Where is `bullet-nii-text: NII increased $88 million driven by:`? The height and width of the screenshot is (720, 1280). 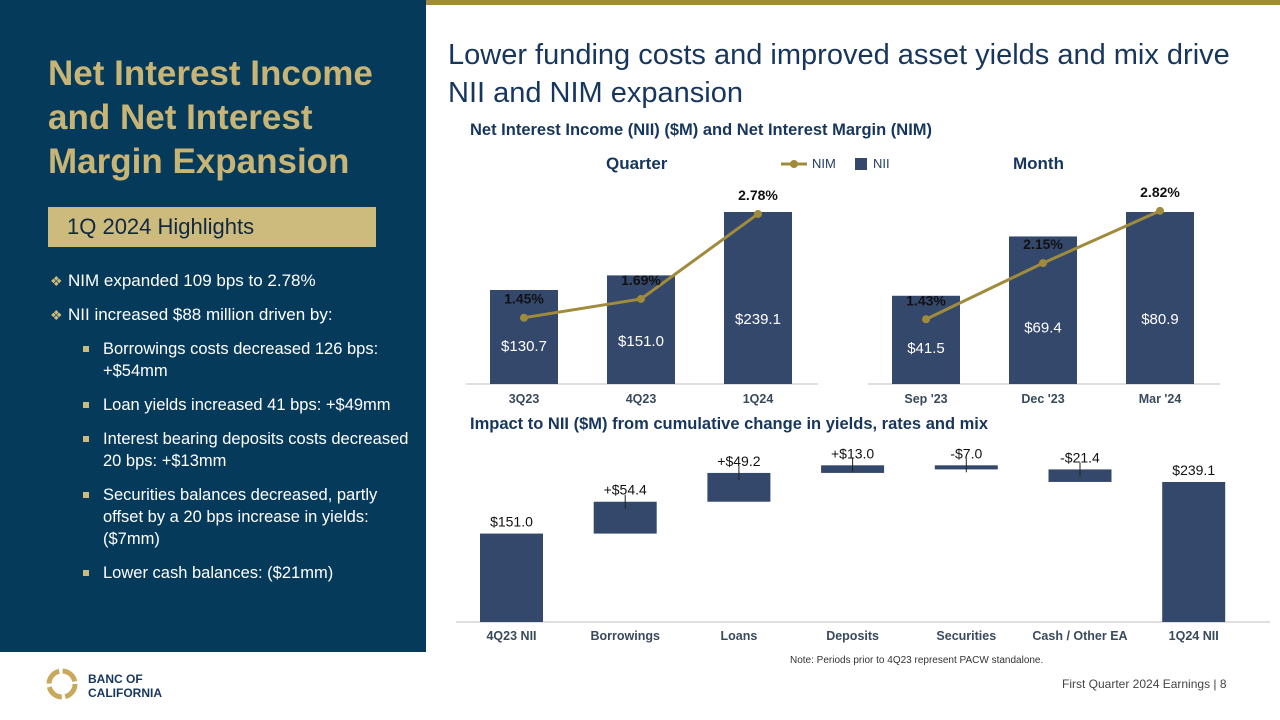
bullet-nii-text: NII increased $88 million driven by: is located at coordinates (200, 314).